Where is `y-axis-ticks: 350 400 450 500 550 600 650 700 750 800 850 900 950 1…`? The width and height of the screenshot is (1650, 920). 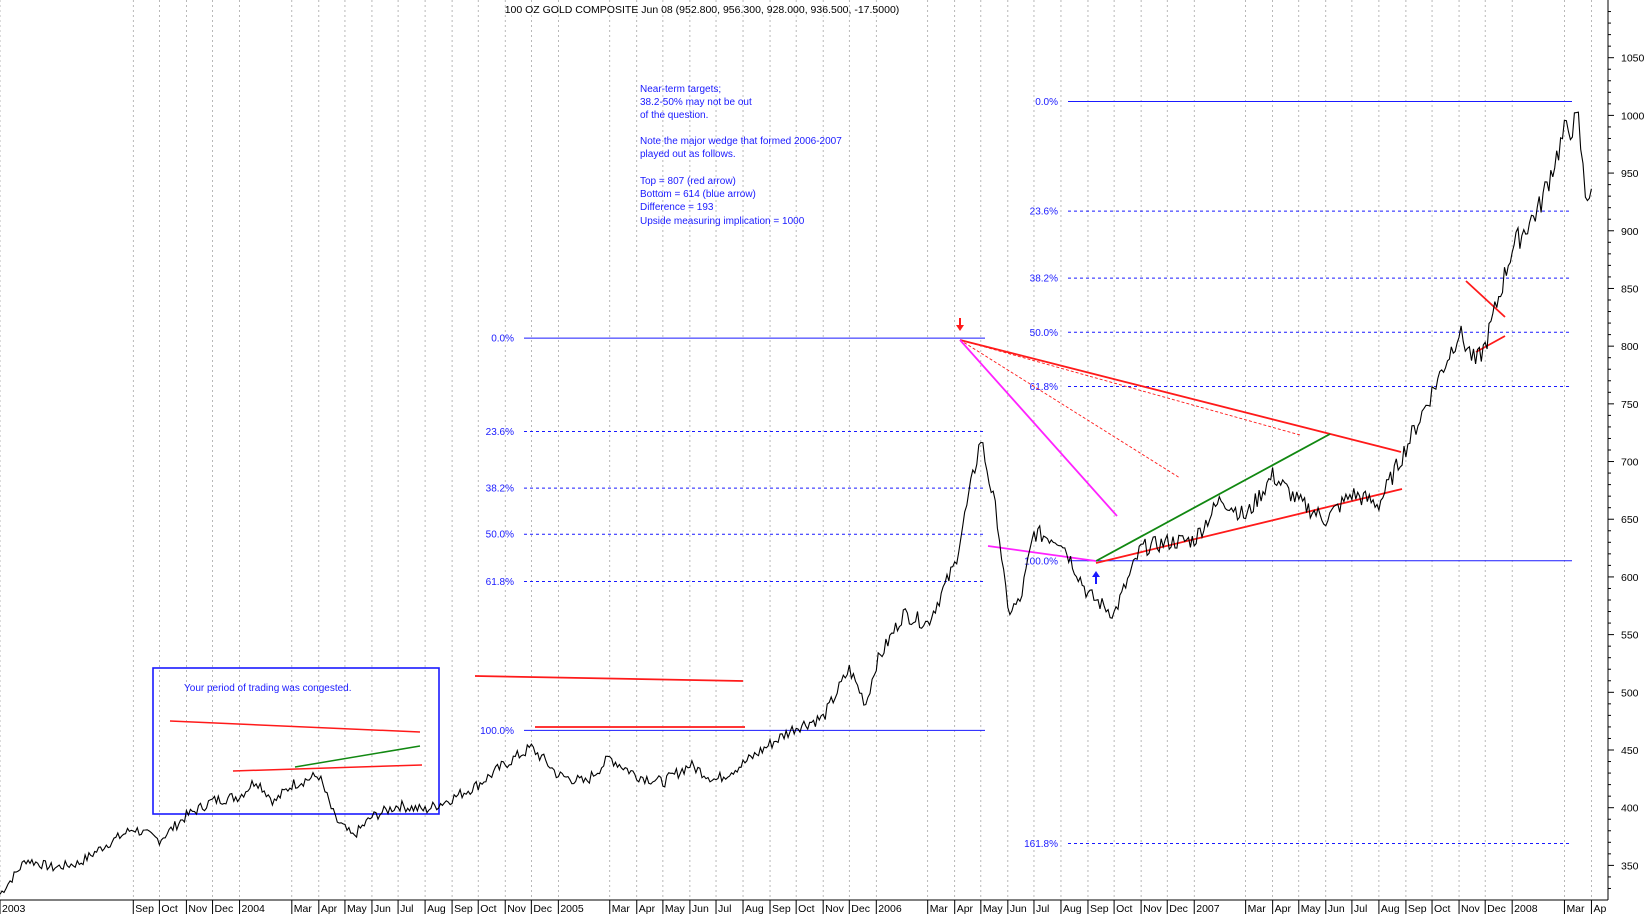 y-axis-ticks: 350 400 450 500 550 600 650 700 750 800 850 900 950 1… is located at coordinates (1626, 450).